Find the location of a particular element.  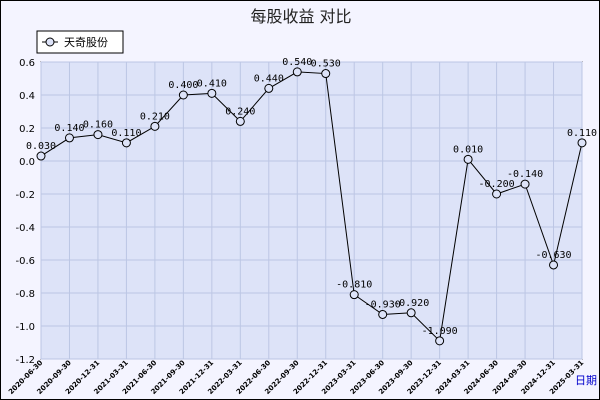

legend-box is located at coordinates (80, 42).